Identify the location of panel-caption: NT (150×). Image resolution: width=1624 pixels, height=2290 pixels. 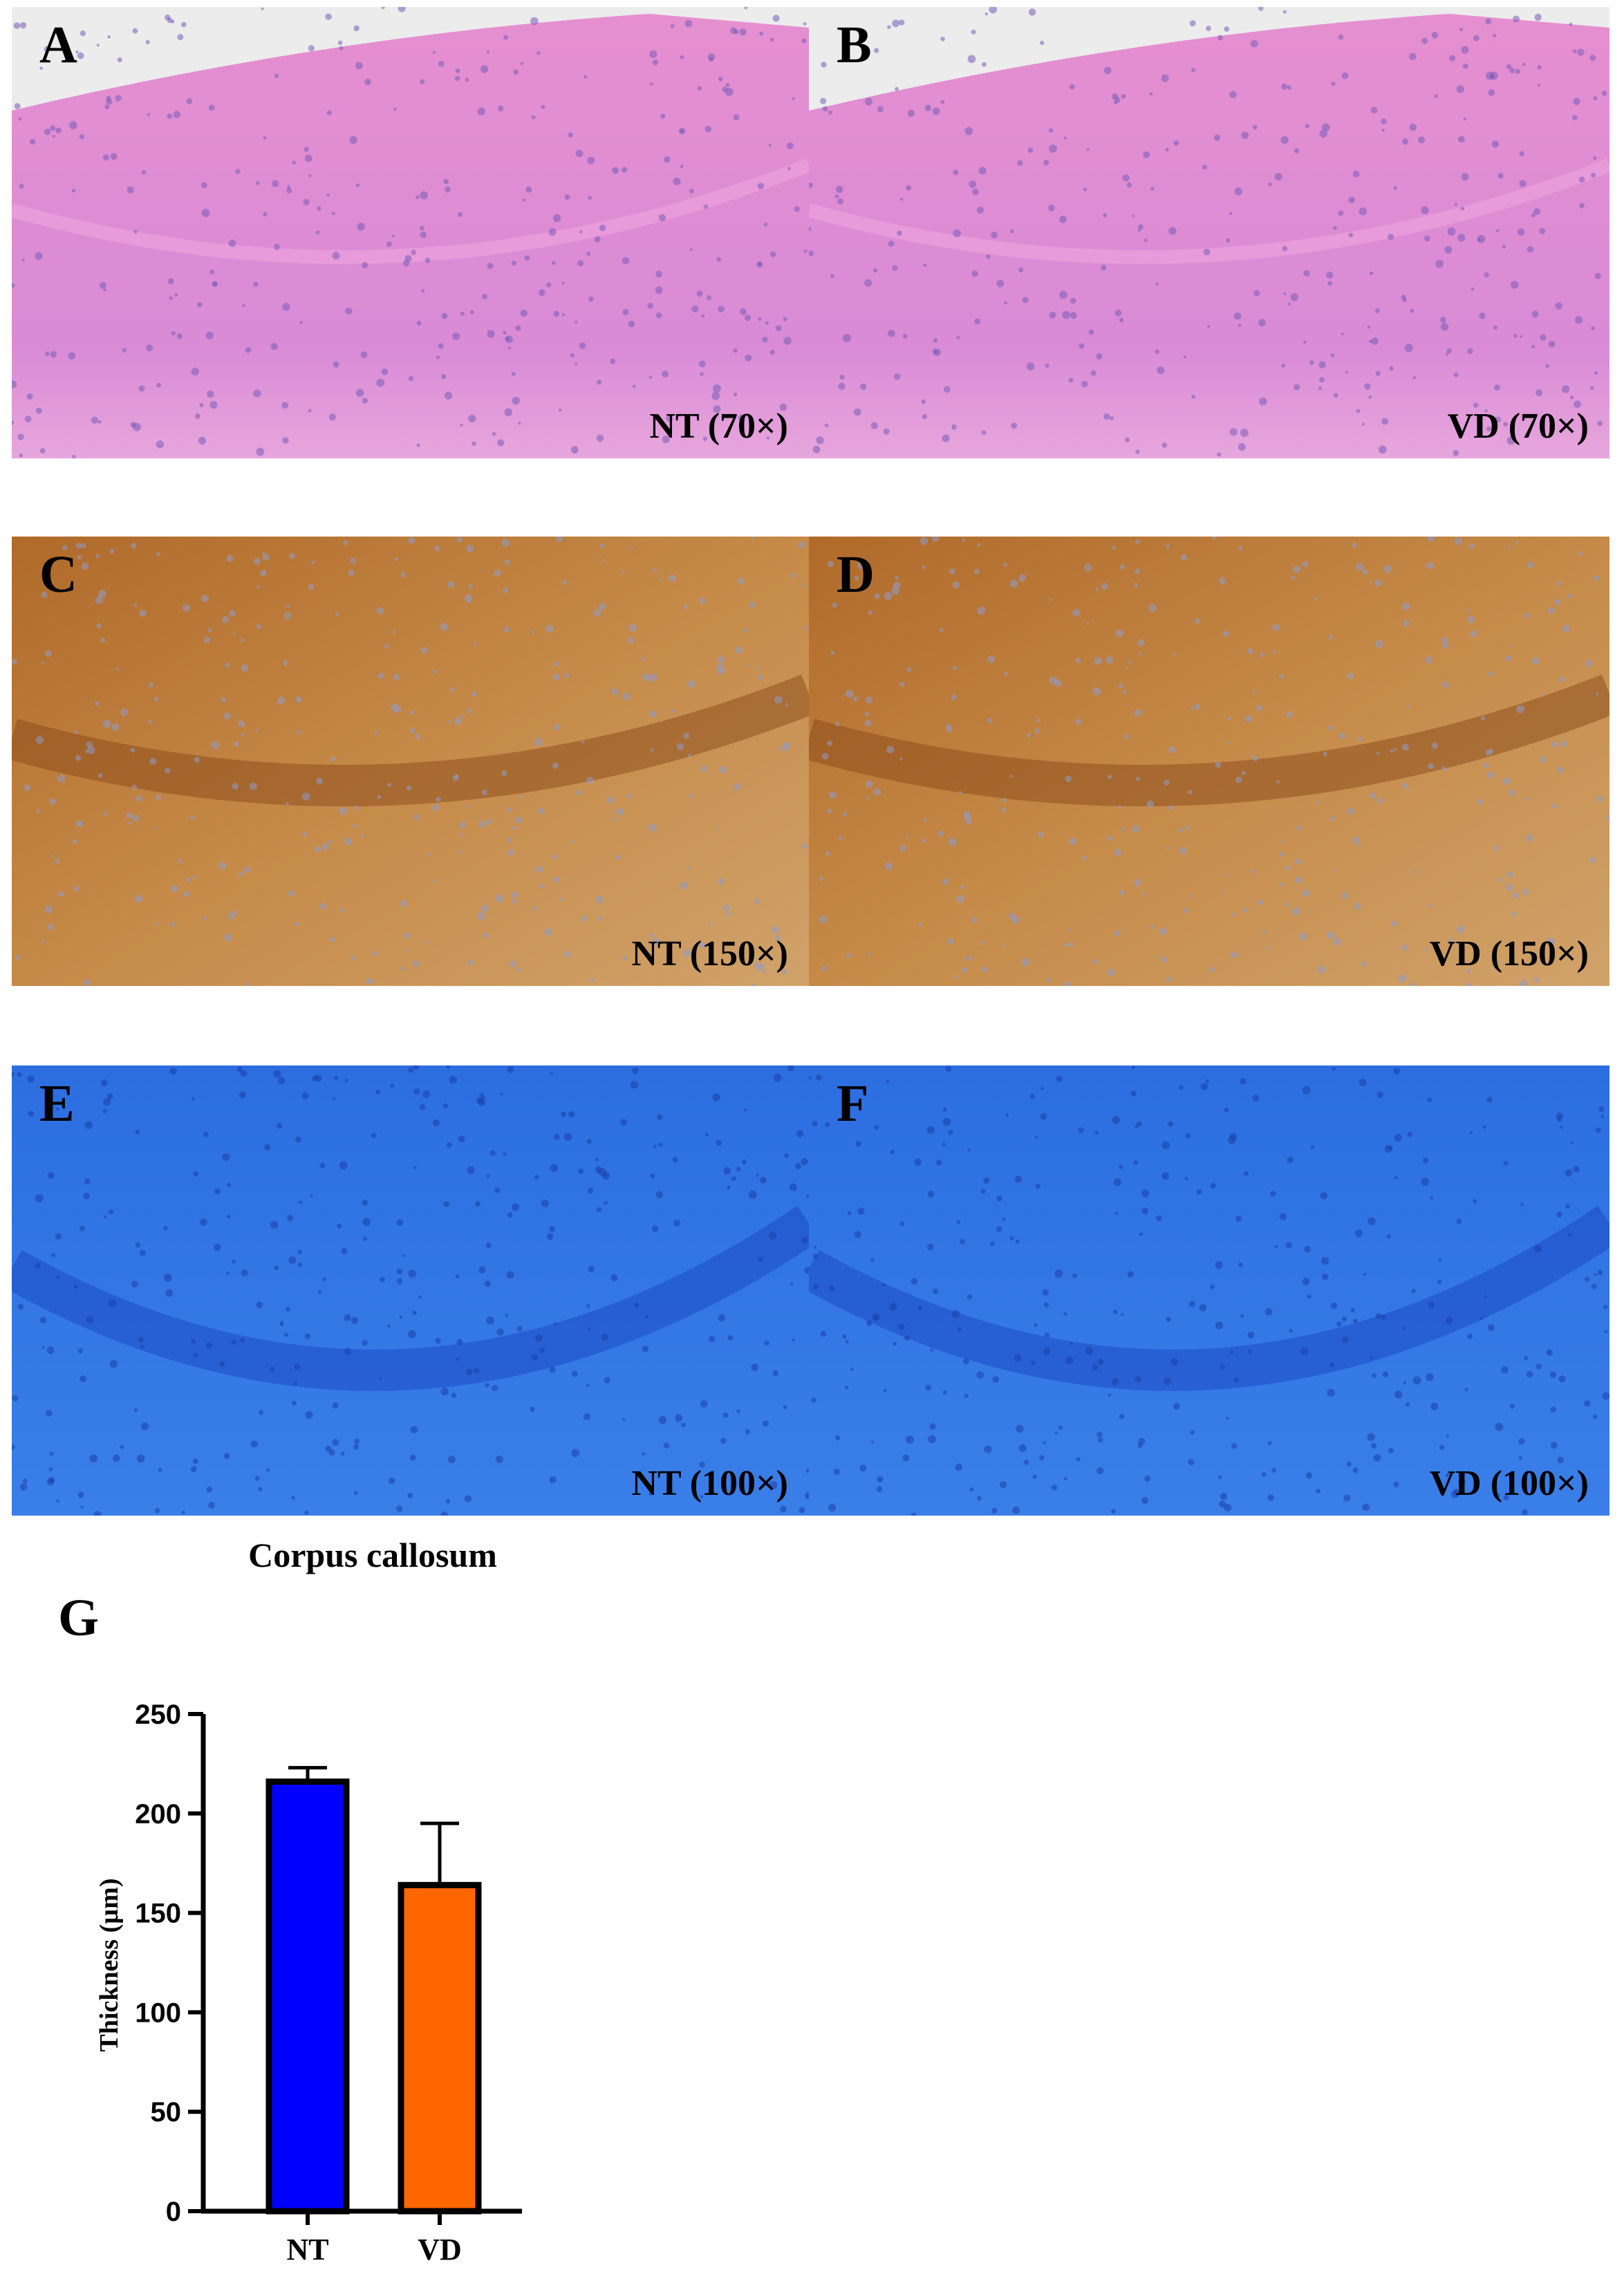
(709, 954).